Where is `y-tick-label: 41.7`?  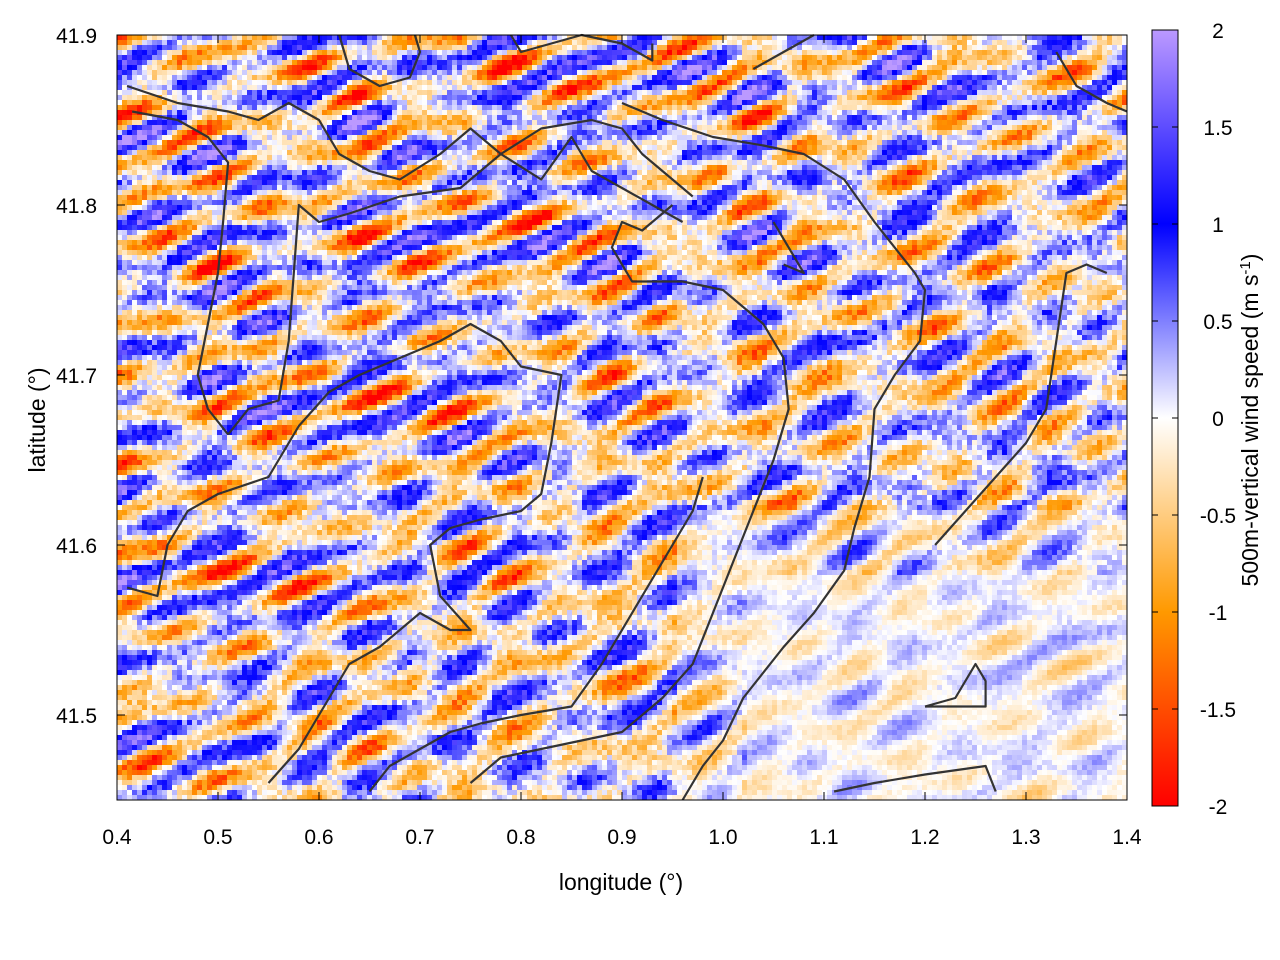 y-tick-label: 41.7 is located at coordinates (76, 376).